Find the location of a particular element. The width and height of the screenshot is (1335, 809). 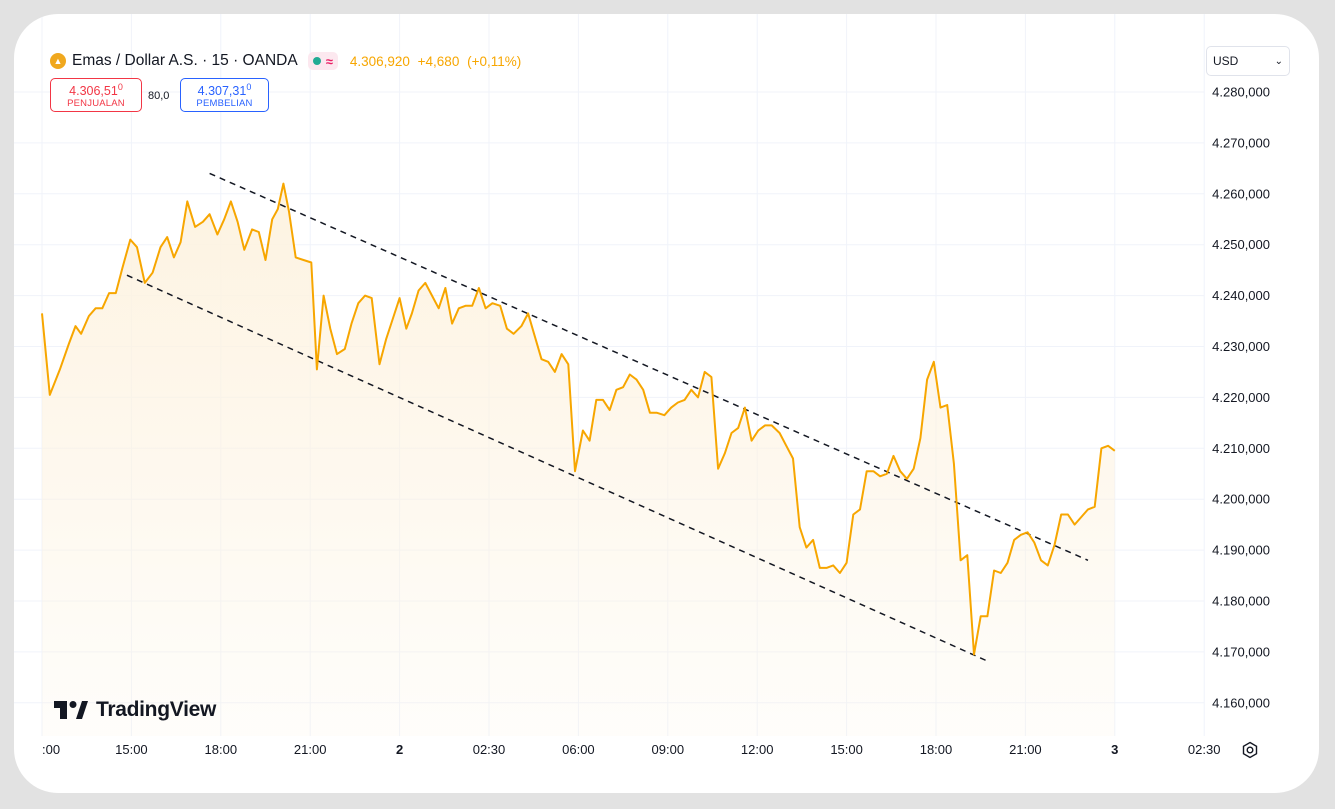

x-tick-label-1: 15:00 is located at coordinates (131, 749).